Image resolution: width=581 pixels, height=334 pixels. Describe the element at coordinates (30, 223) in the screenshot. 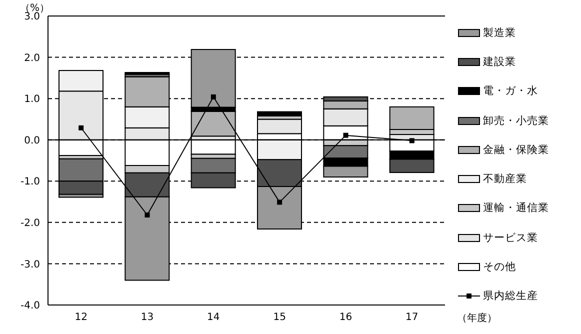

I see `y-tick-label: -2.0` at that location.